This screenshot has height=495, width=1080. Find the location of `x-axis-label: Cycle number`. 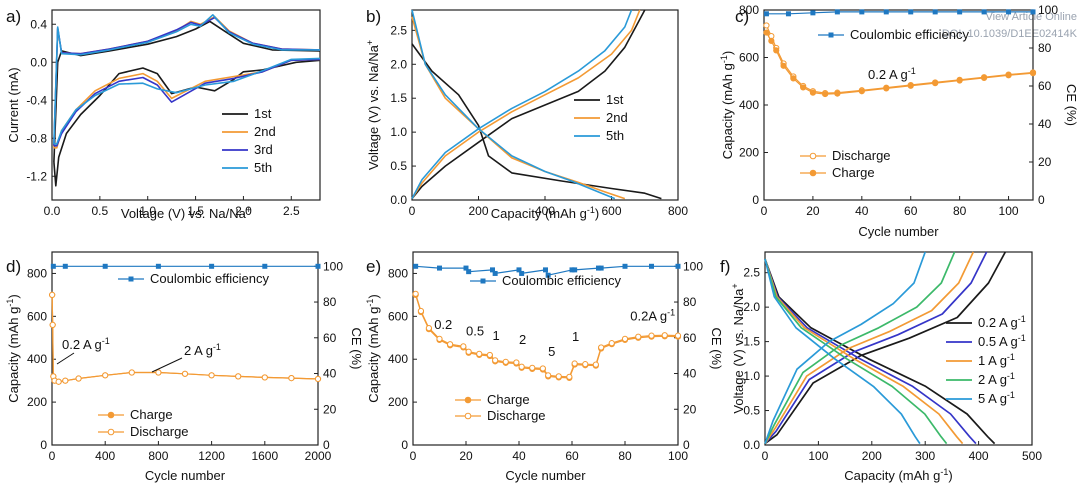

x-axis-label: Cycle number is located at coordinates (545, 475).